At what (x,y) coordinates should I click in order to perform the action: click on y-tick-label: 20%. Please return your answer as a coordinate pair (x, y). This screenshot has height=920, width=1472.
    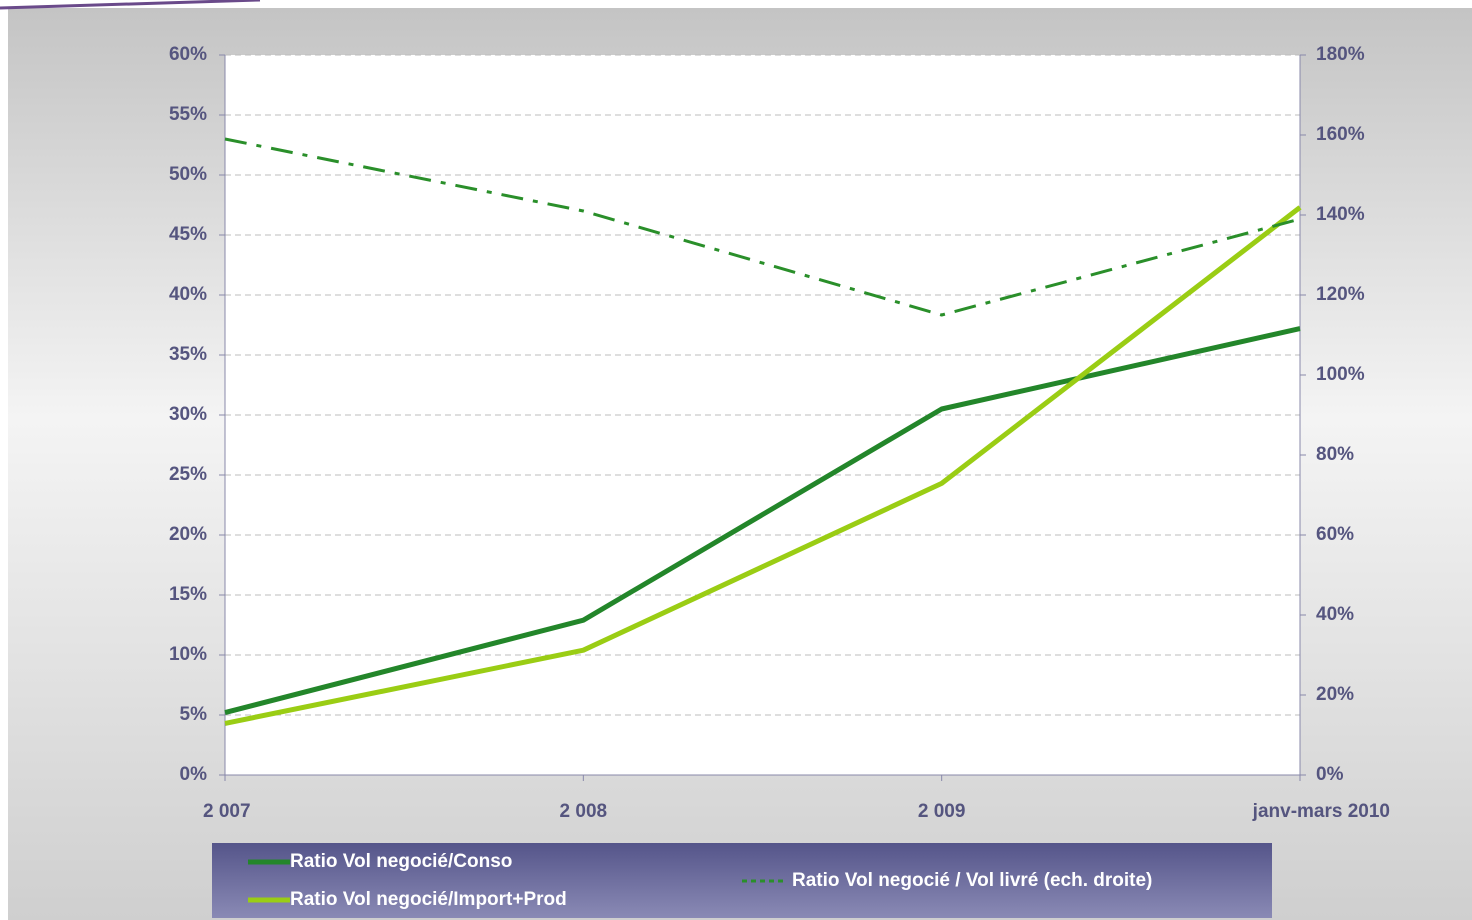
    Looking at the image, I should click on (188, 534).